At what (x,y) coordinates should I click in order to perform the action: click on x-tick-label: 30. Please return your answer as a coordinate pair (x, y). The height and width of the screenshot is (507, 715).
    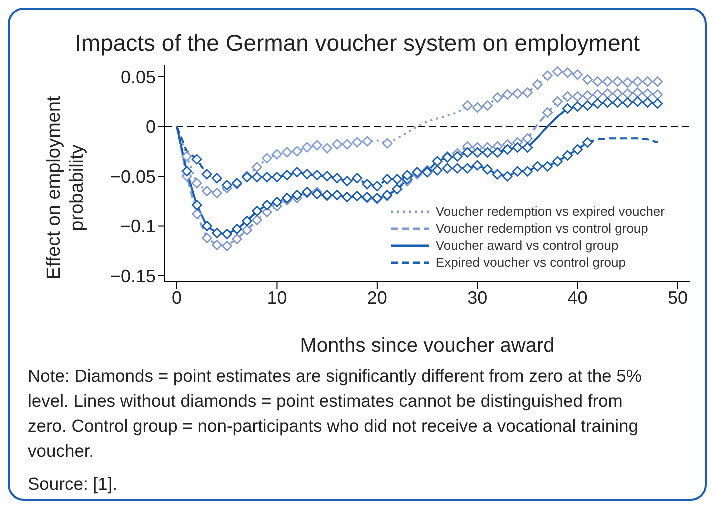
    Looking at the image, I should click on (478, 298).